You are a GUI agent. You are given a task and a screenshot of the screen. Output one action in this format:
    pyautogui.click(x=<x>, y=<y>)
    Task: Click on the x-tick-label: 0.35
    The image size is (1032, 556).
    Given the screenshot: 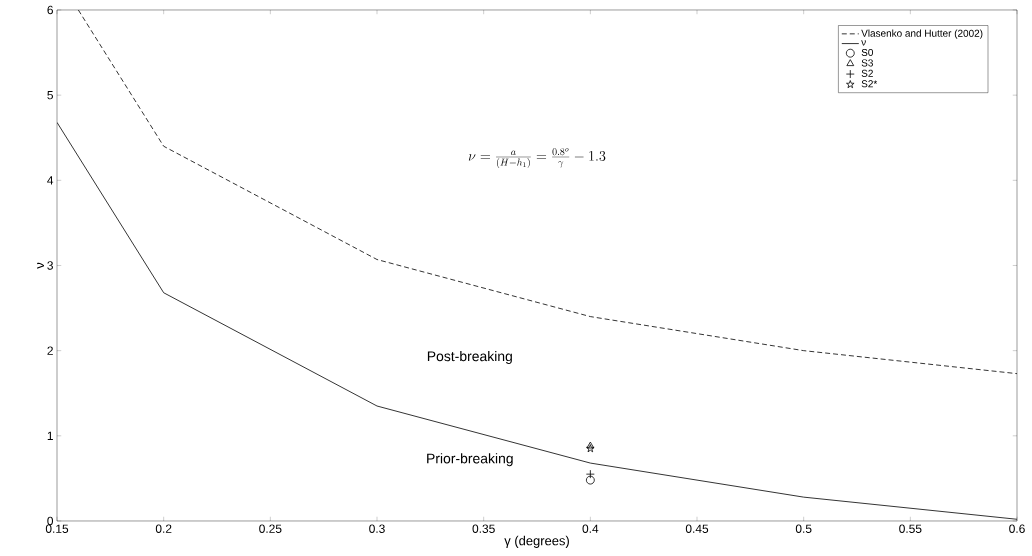 What is the action you would take?
    pyautogui.click(x=483, y=528)
    